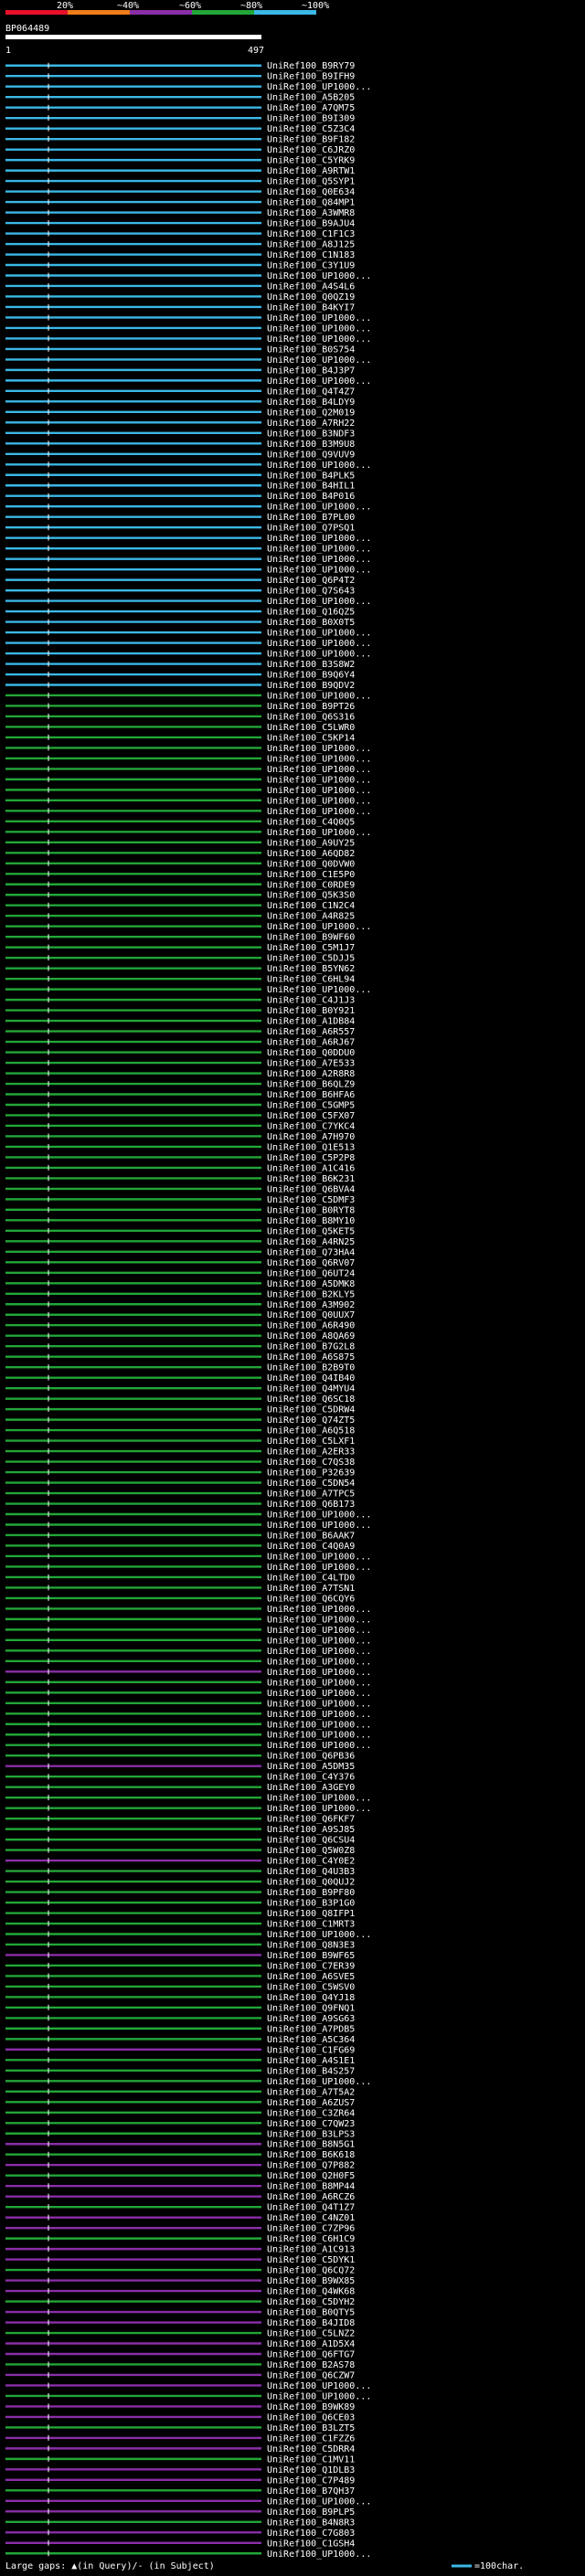 The image size is (585, 2576). I want to click on hit-label: UniRef100_B0RYT8, so click(311, 1210).